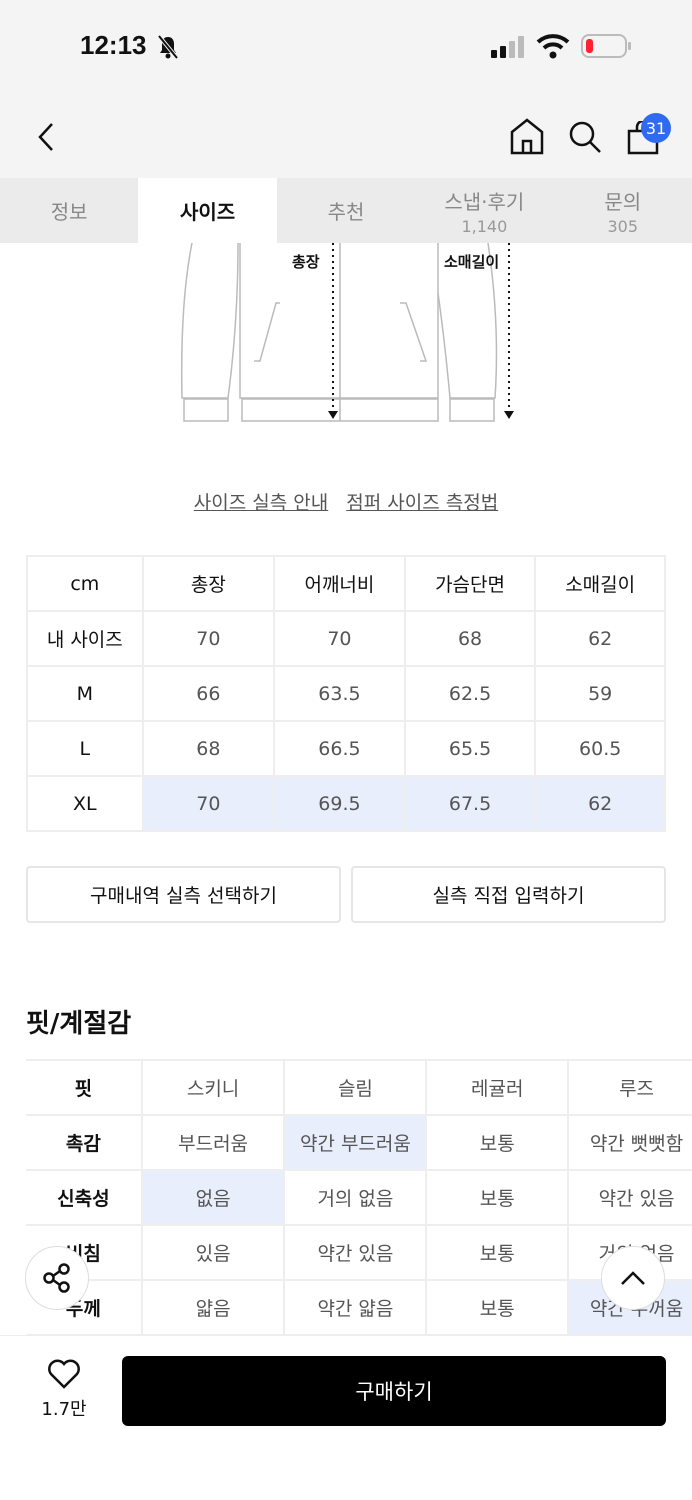  I want to click on size-header-cell: 총장, so click(208, 583).